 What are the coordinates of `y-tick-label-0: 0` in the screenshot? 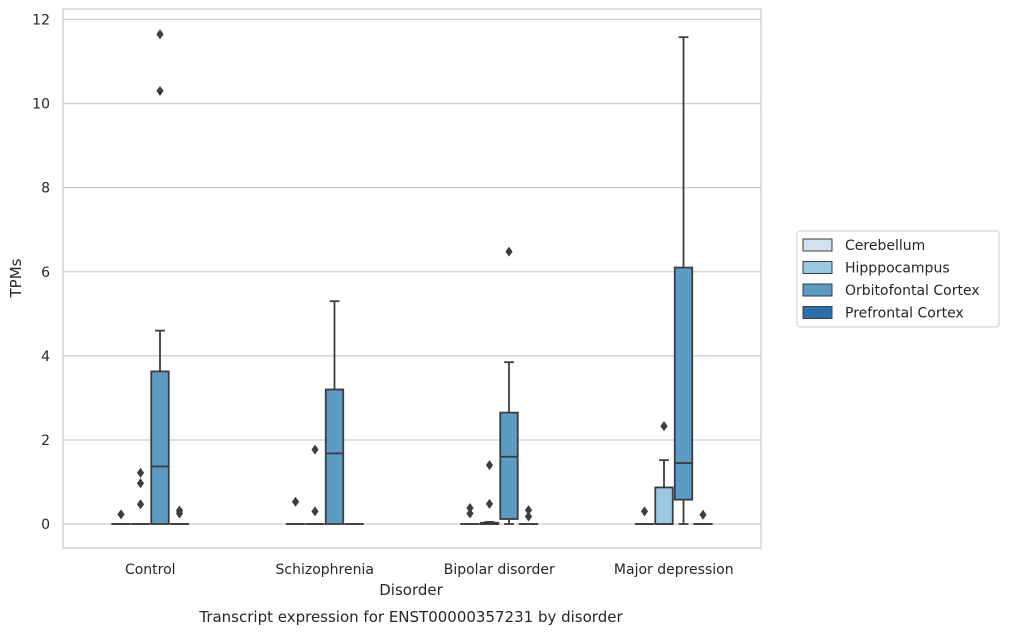 It's located at (45, 525).